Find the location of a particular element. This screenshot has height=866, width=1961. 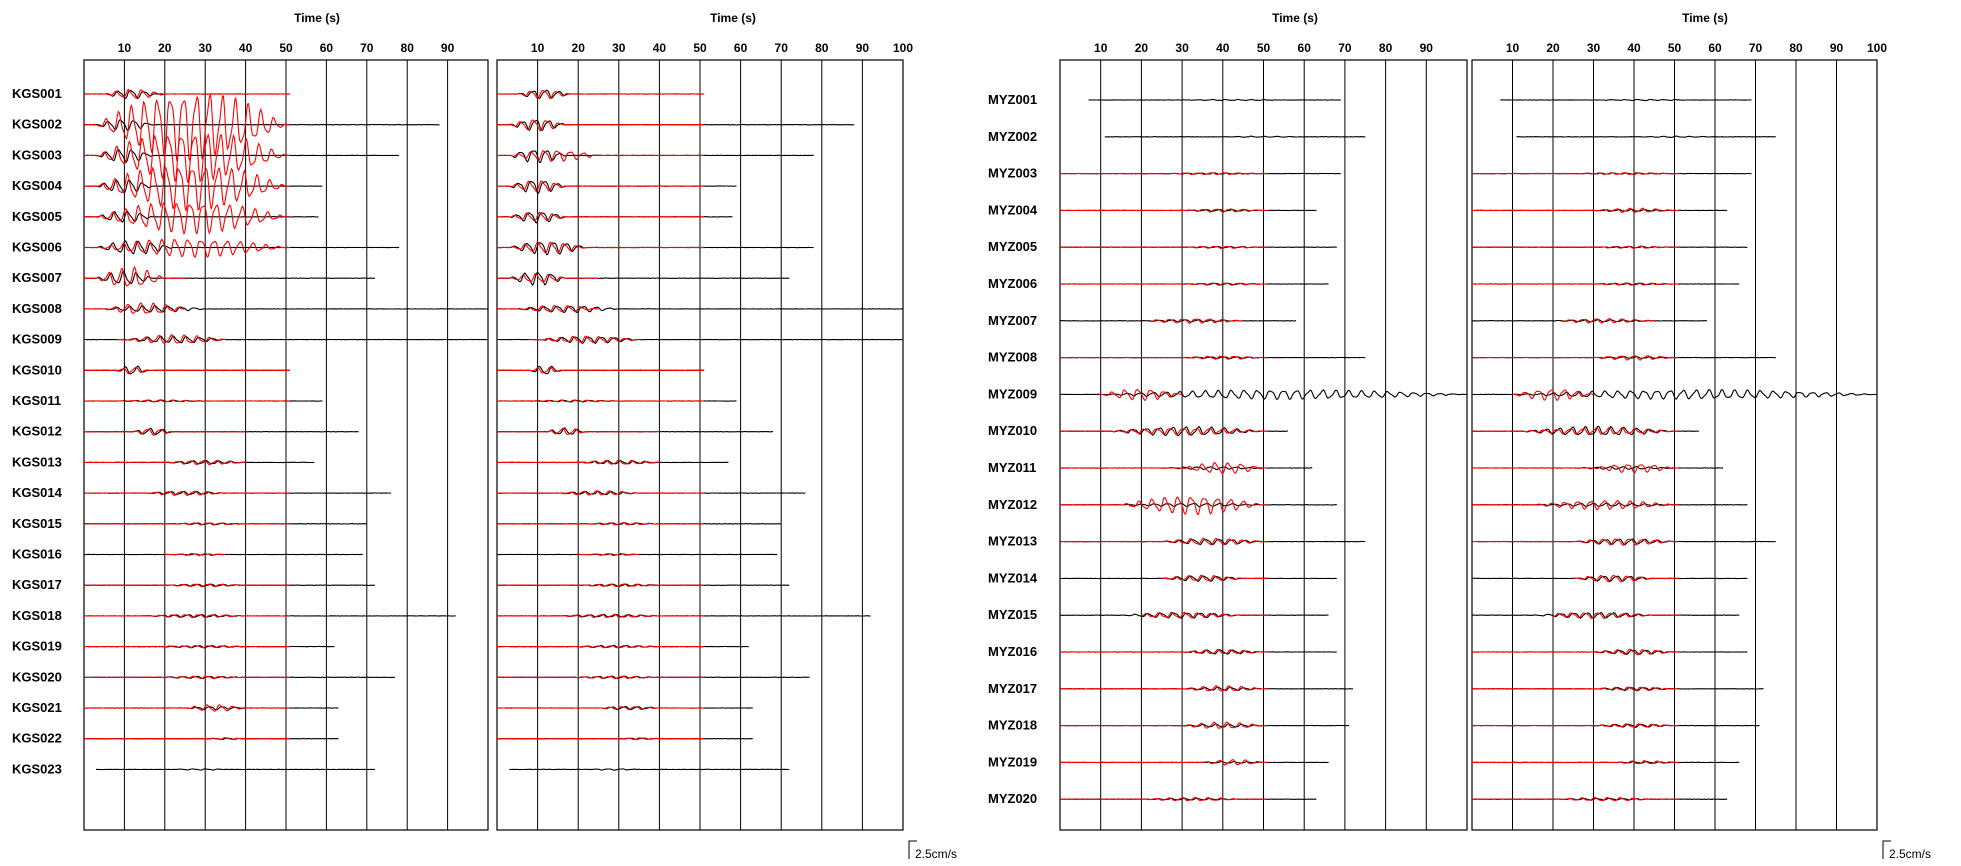

station-label: MYZ020 is located at coordinates (1012, 798).